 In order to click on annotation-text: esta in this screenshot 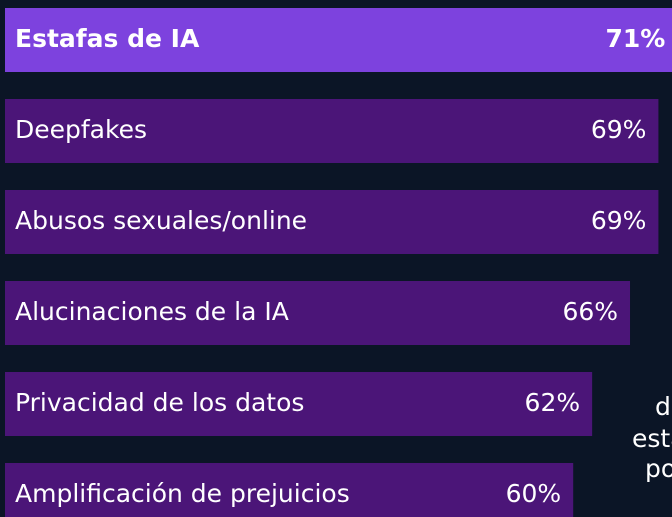, I will do `click(652, 438)`.